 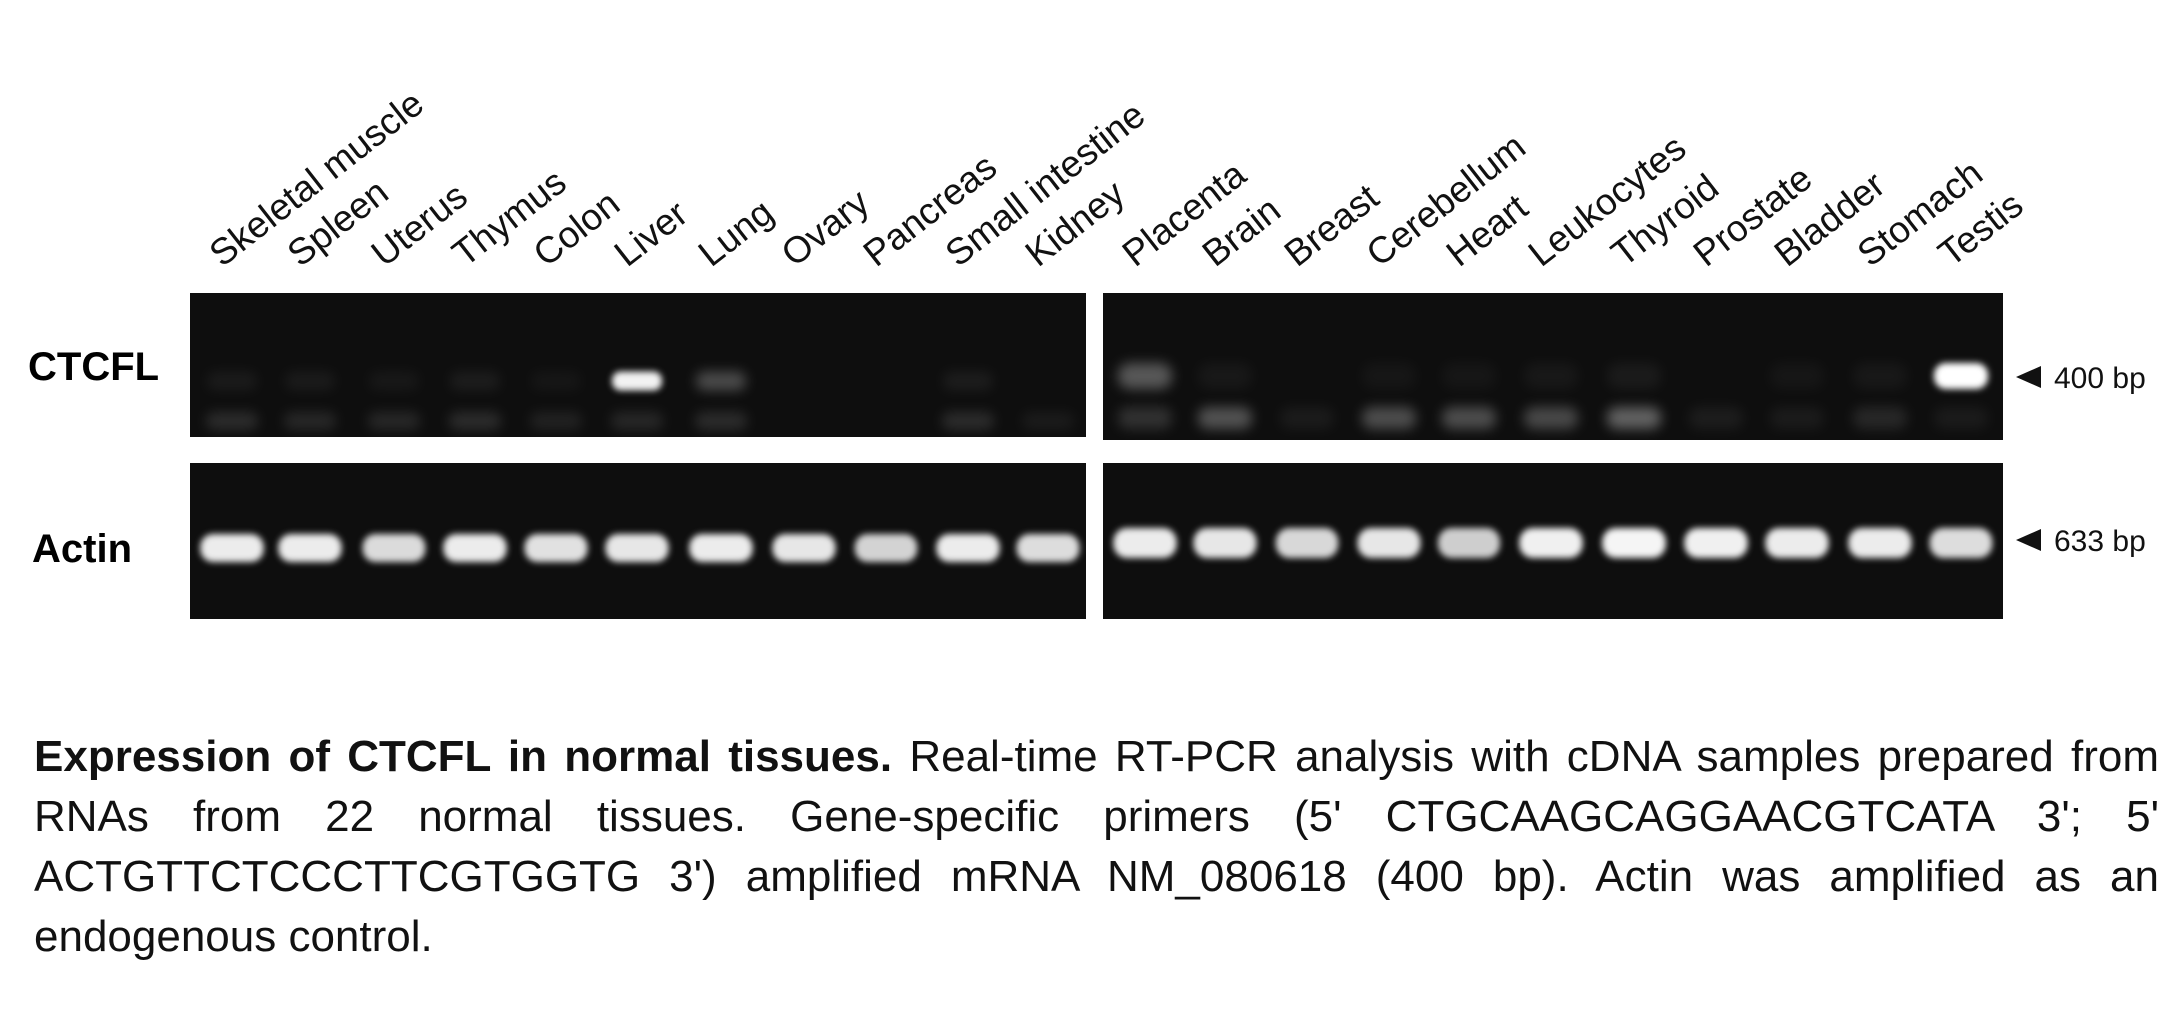 What do you see at coordinates (1797, 543) in the screenshot?
I see `band-actin-bladder` at bounding box center [1797, 543].